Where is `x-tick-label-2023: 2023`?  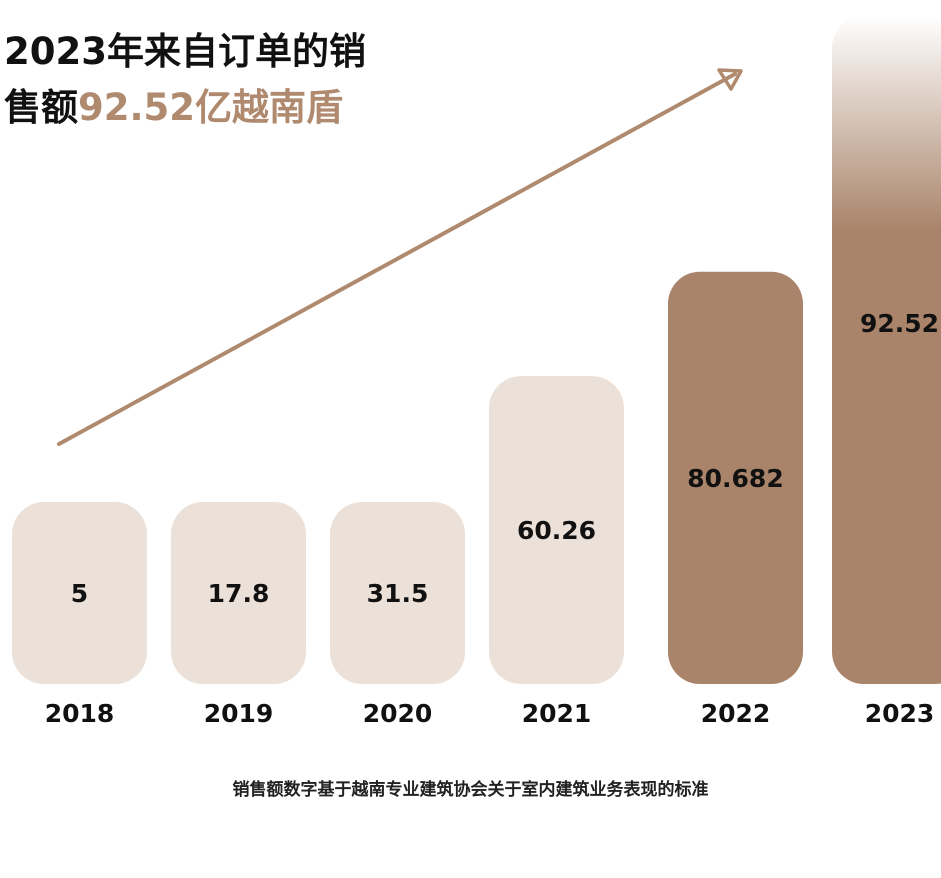
x-tick-label-2023: 2023 is located at coordinates (900, 713).